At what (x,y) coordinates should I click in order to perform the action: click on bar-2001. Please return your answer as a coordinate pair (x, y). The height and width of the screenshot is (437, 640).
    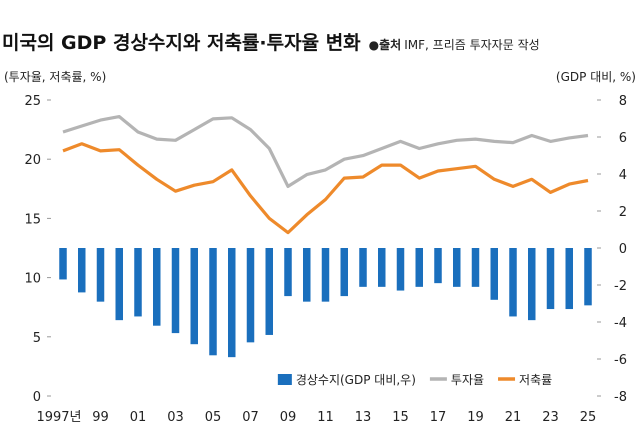
    Looking at the image, I should click on (138, 282).